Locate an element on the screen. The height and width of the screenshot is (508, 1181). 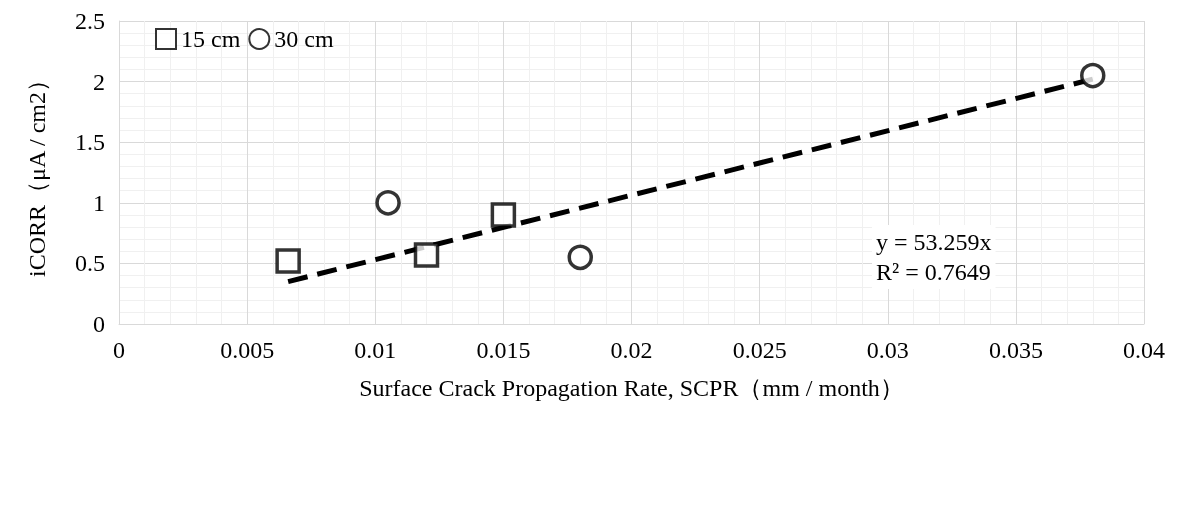
x-tick-label: 0.005 is located at coordinates (247, 350).